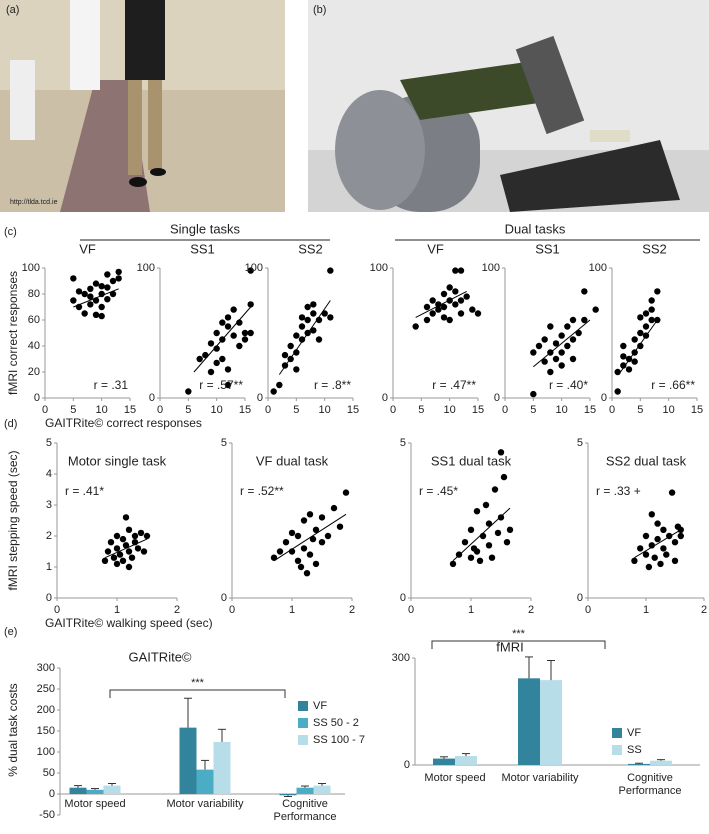  I want to click on y-tick-label: 50, so click(49, 773).